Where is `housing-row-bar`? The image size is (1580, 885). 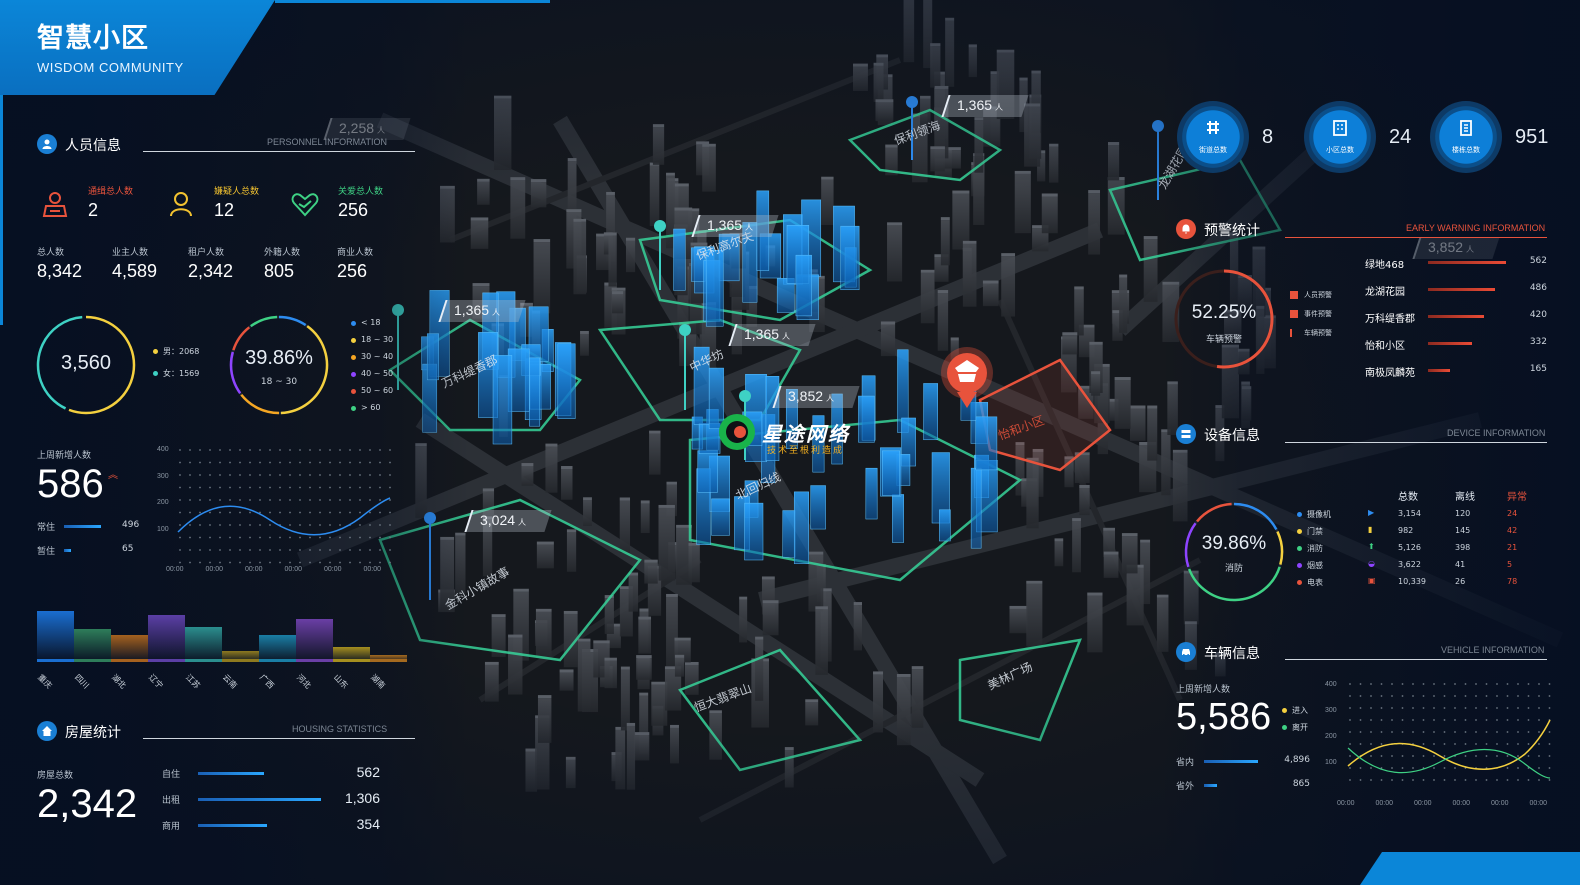 housing-row-bar is located at coordinates (231, 773).